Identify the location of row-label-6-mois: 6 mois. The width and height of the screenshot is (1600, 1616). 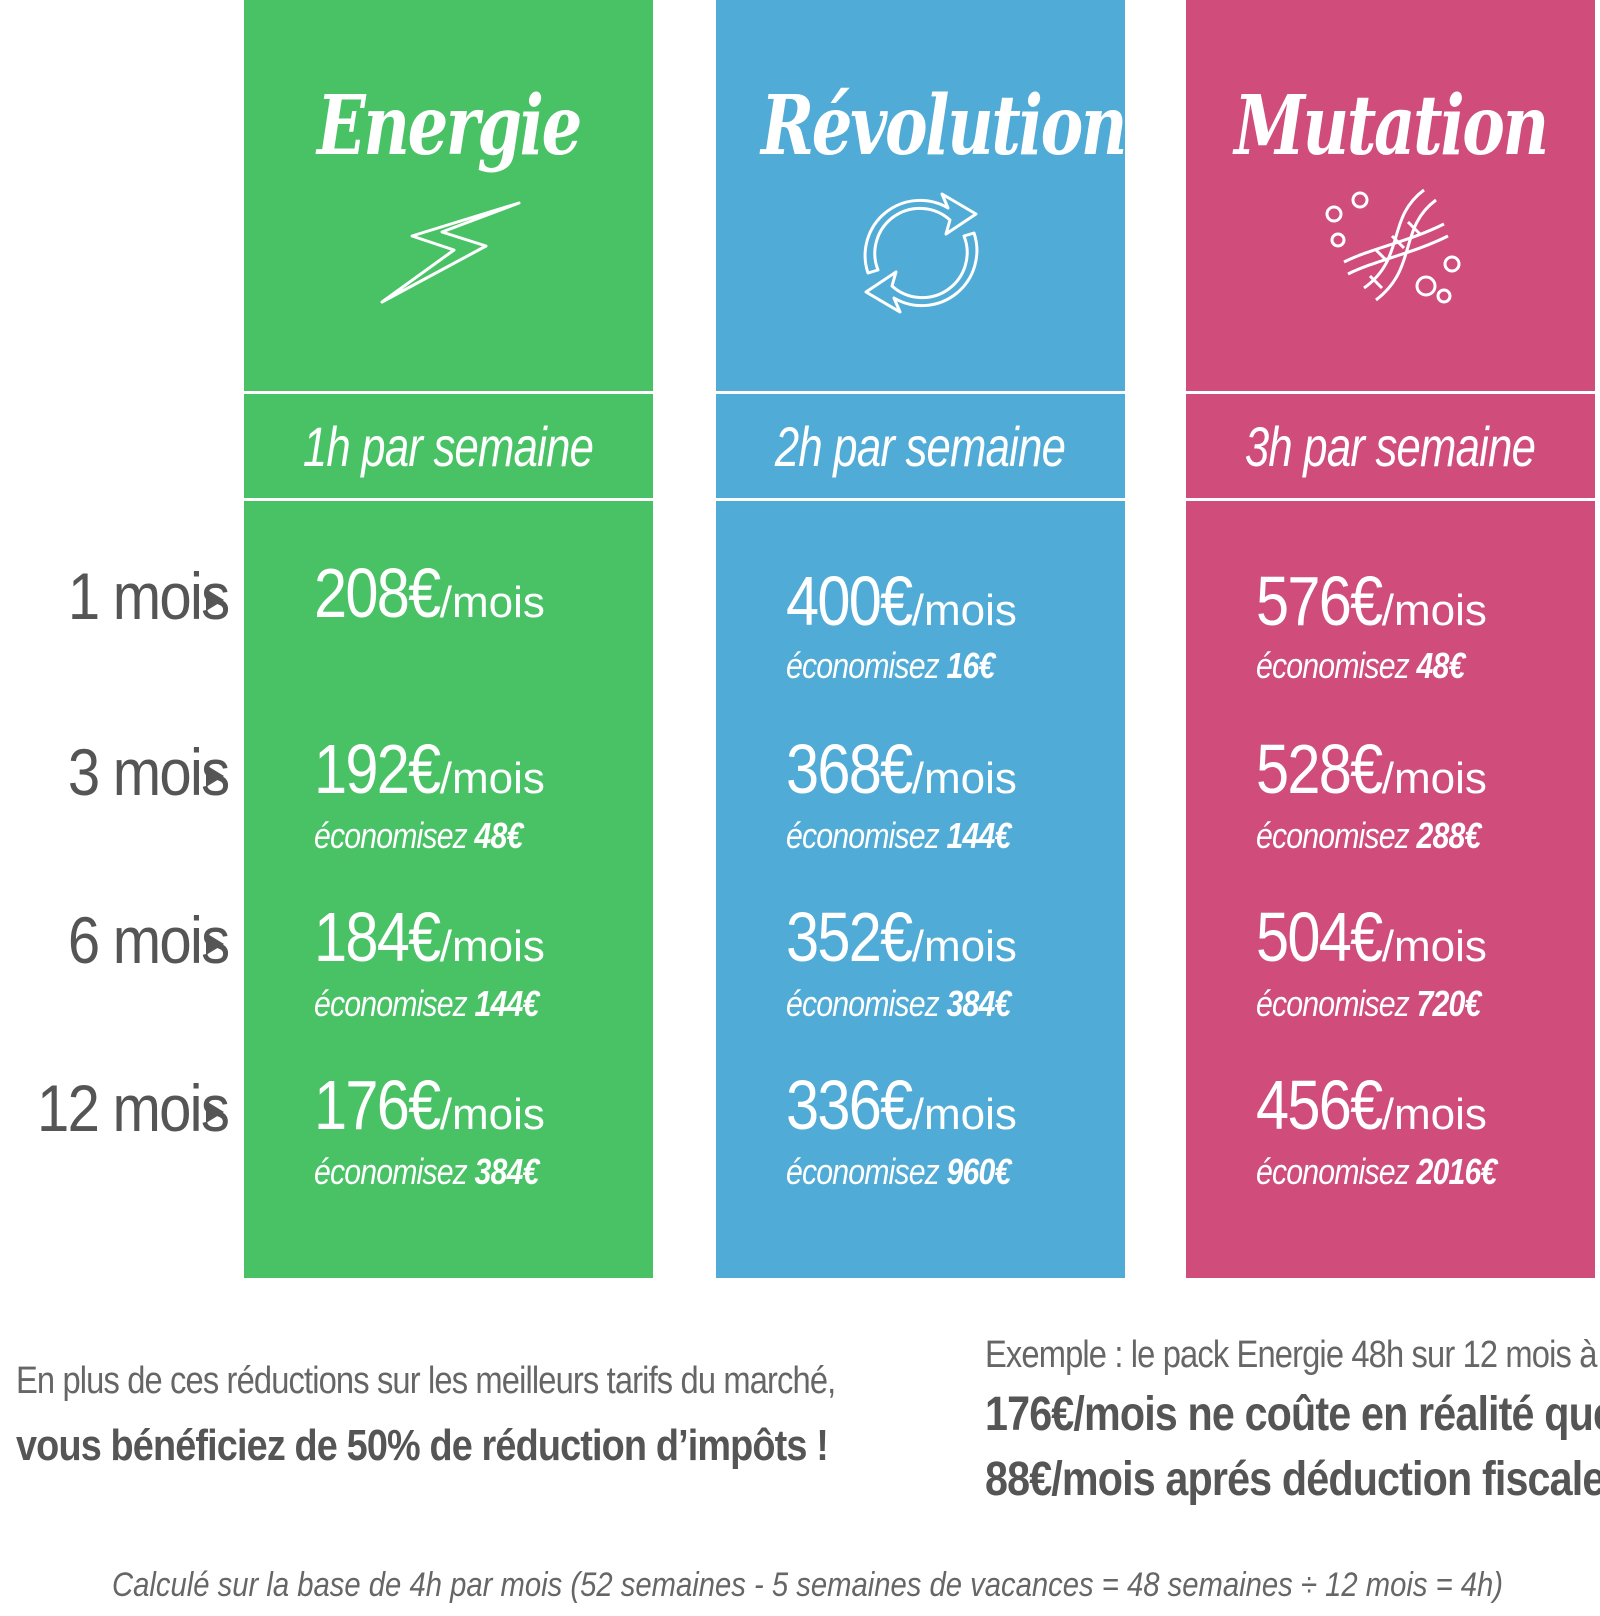
(148, 940).